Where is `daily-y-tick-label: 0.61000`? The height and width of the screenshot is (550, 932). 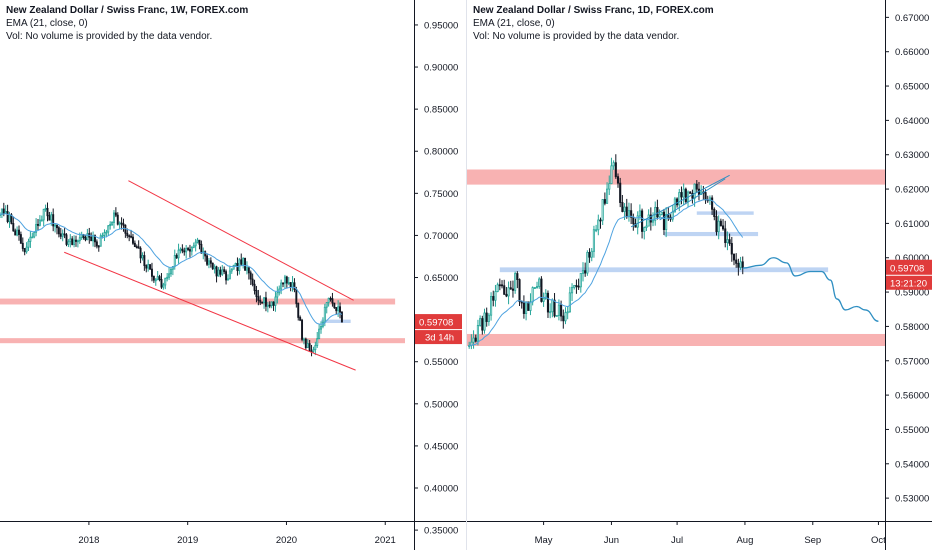
daily-y-tick-label: 0.61000 is located at coordinates (912, 224).